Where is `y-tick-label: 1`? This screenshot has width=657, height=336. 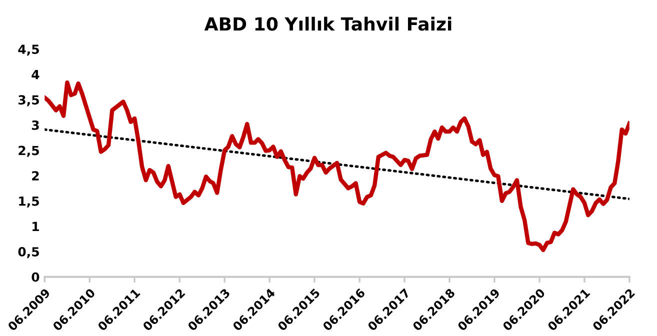
y-tick-label: 1 is located at coordinates (35, 226).